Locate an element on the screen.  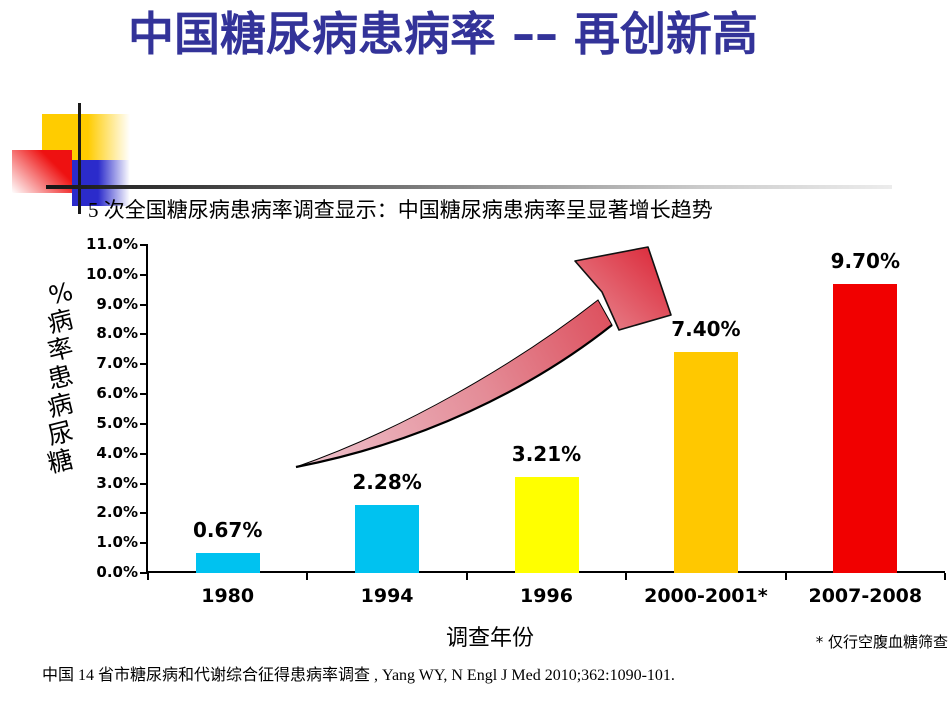
x-category-label: 2007-2008 is located at coordinates (865, 596).